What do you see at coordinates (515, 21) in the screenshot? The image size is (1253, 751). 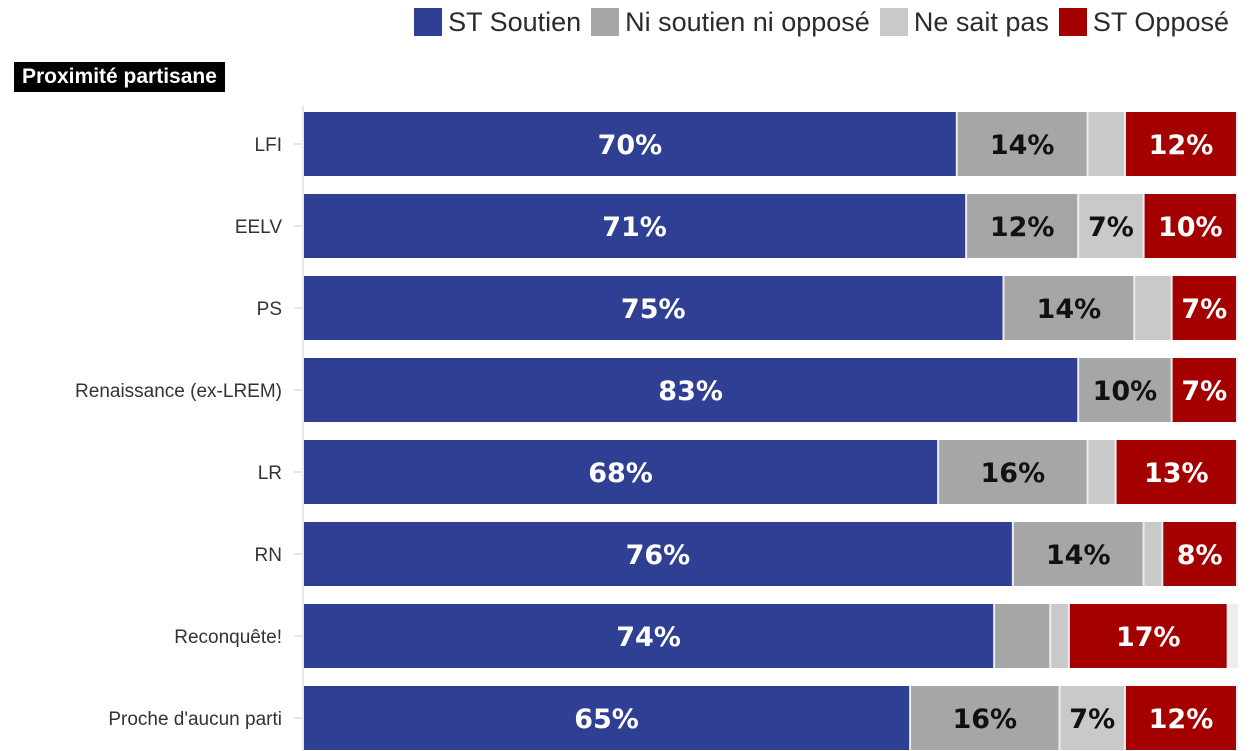 I see `legend-label: ST Soutien` at bounding box center [515, 21].